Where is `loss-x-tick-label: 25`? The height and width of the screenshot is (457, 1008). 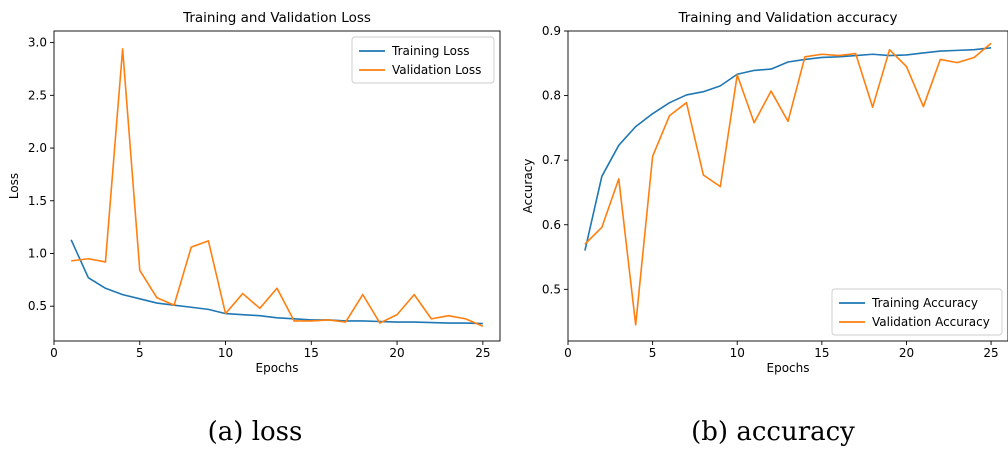
loss-x-tick-label: 25 is located at coordinates (482, 353).